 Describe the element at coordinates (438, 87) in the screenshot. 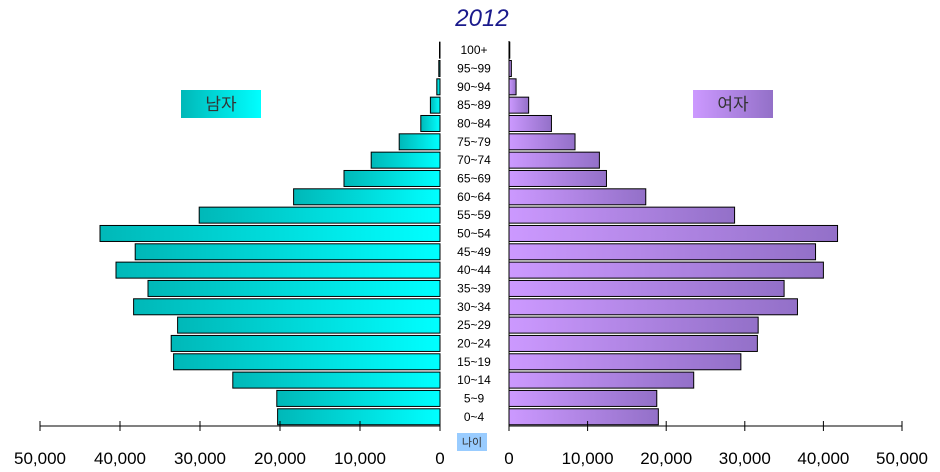

I see `male-bar-90~94` at that location.